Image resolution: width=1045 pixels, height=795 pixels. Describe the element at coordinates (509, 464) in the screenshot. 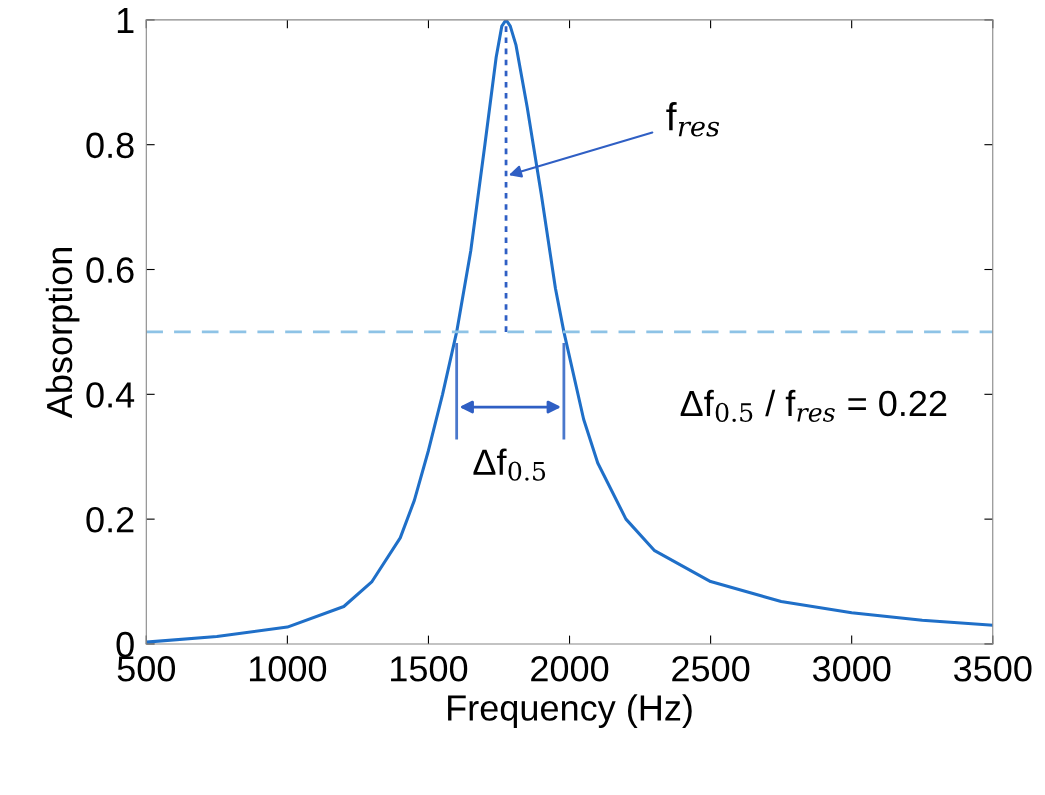

I see `annotation: Δf$_{0.5}$` at that location.